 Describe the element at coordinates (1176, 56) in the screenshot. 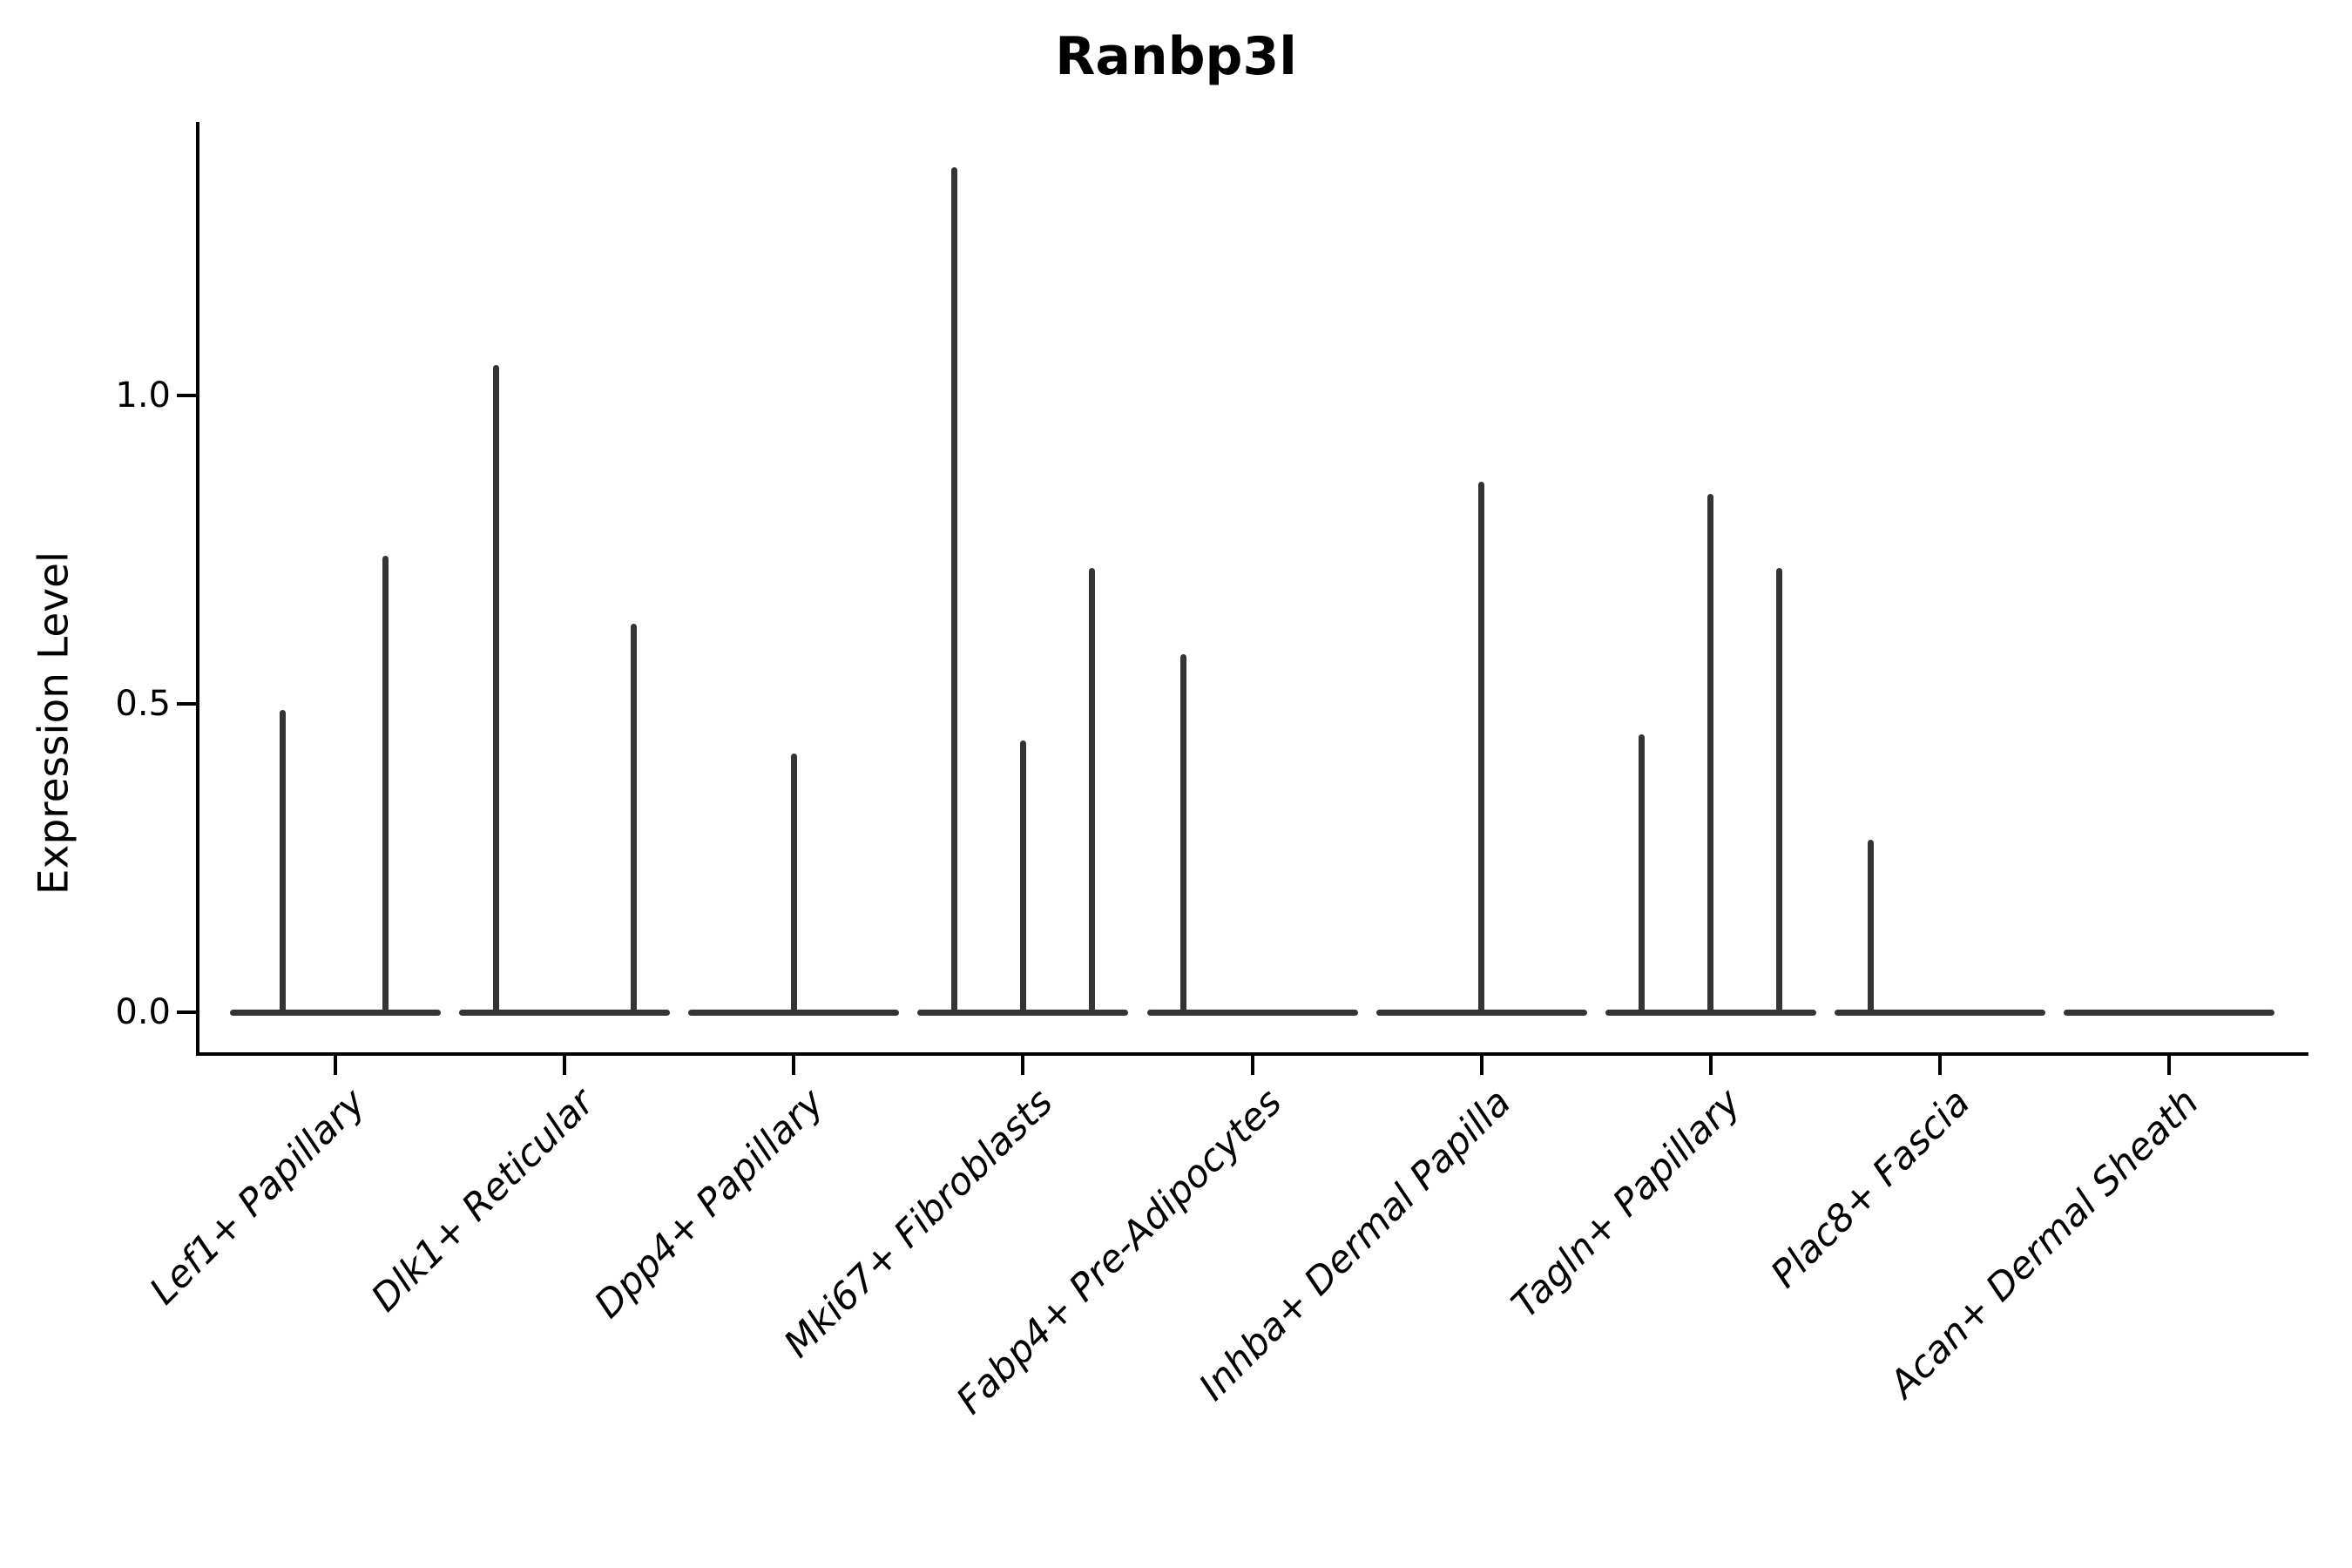

I see `plot-title: Ranbp3l` at that location.